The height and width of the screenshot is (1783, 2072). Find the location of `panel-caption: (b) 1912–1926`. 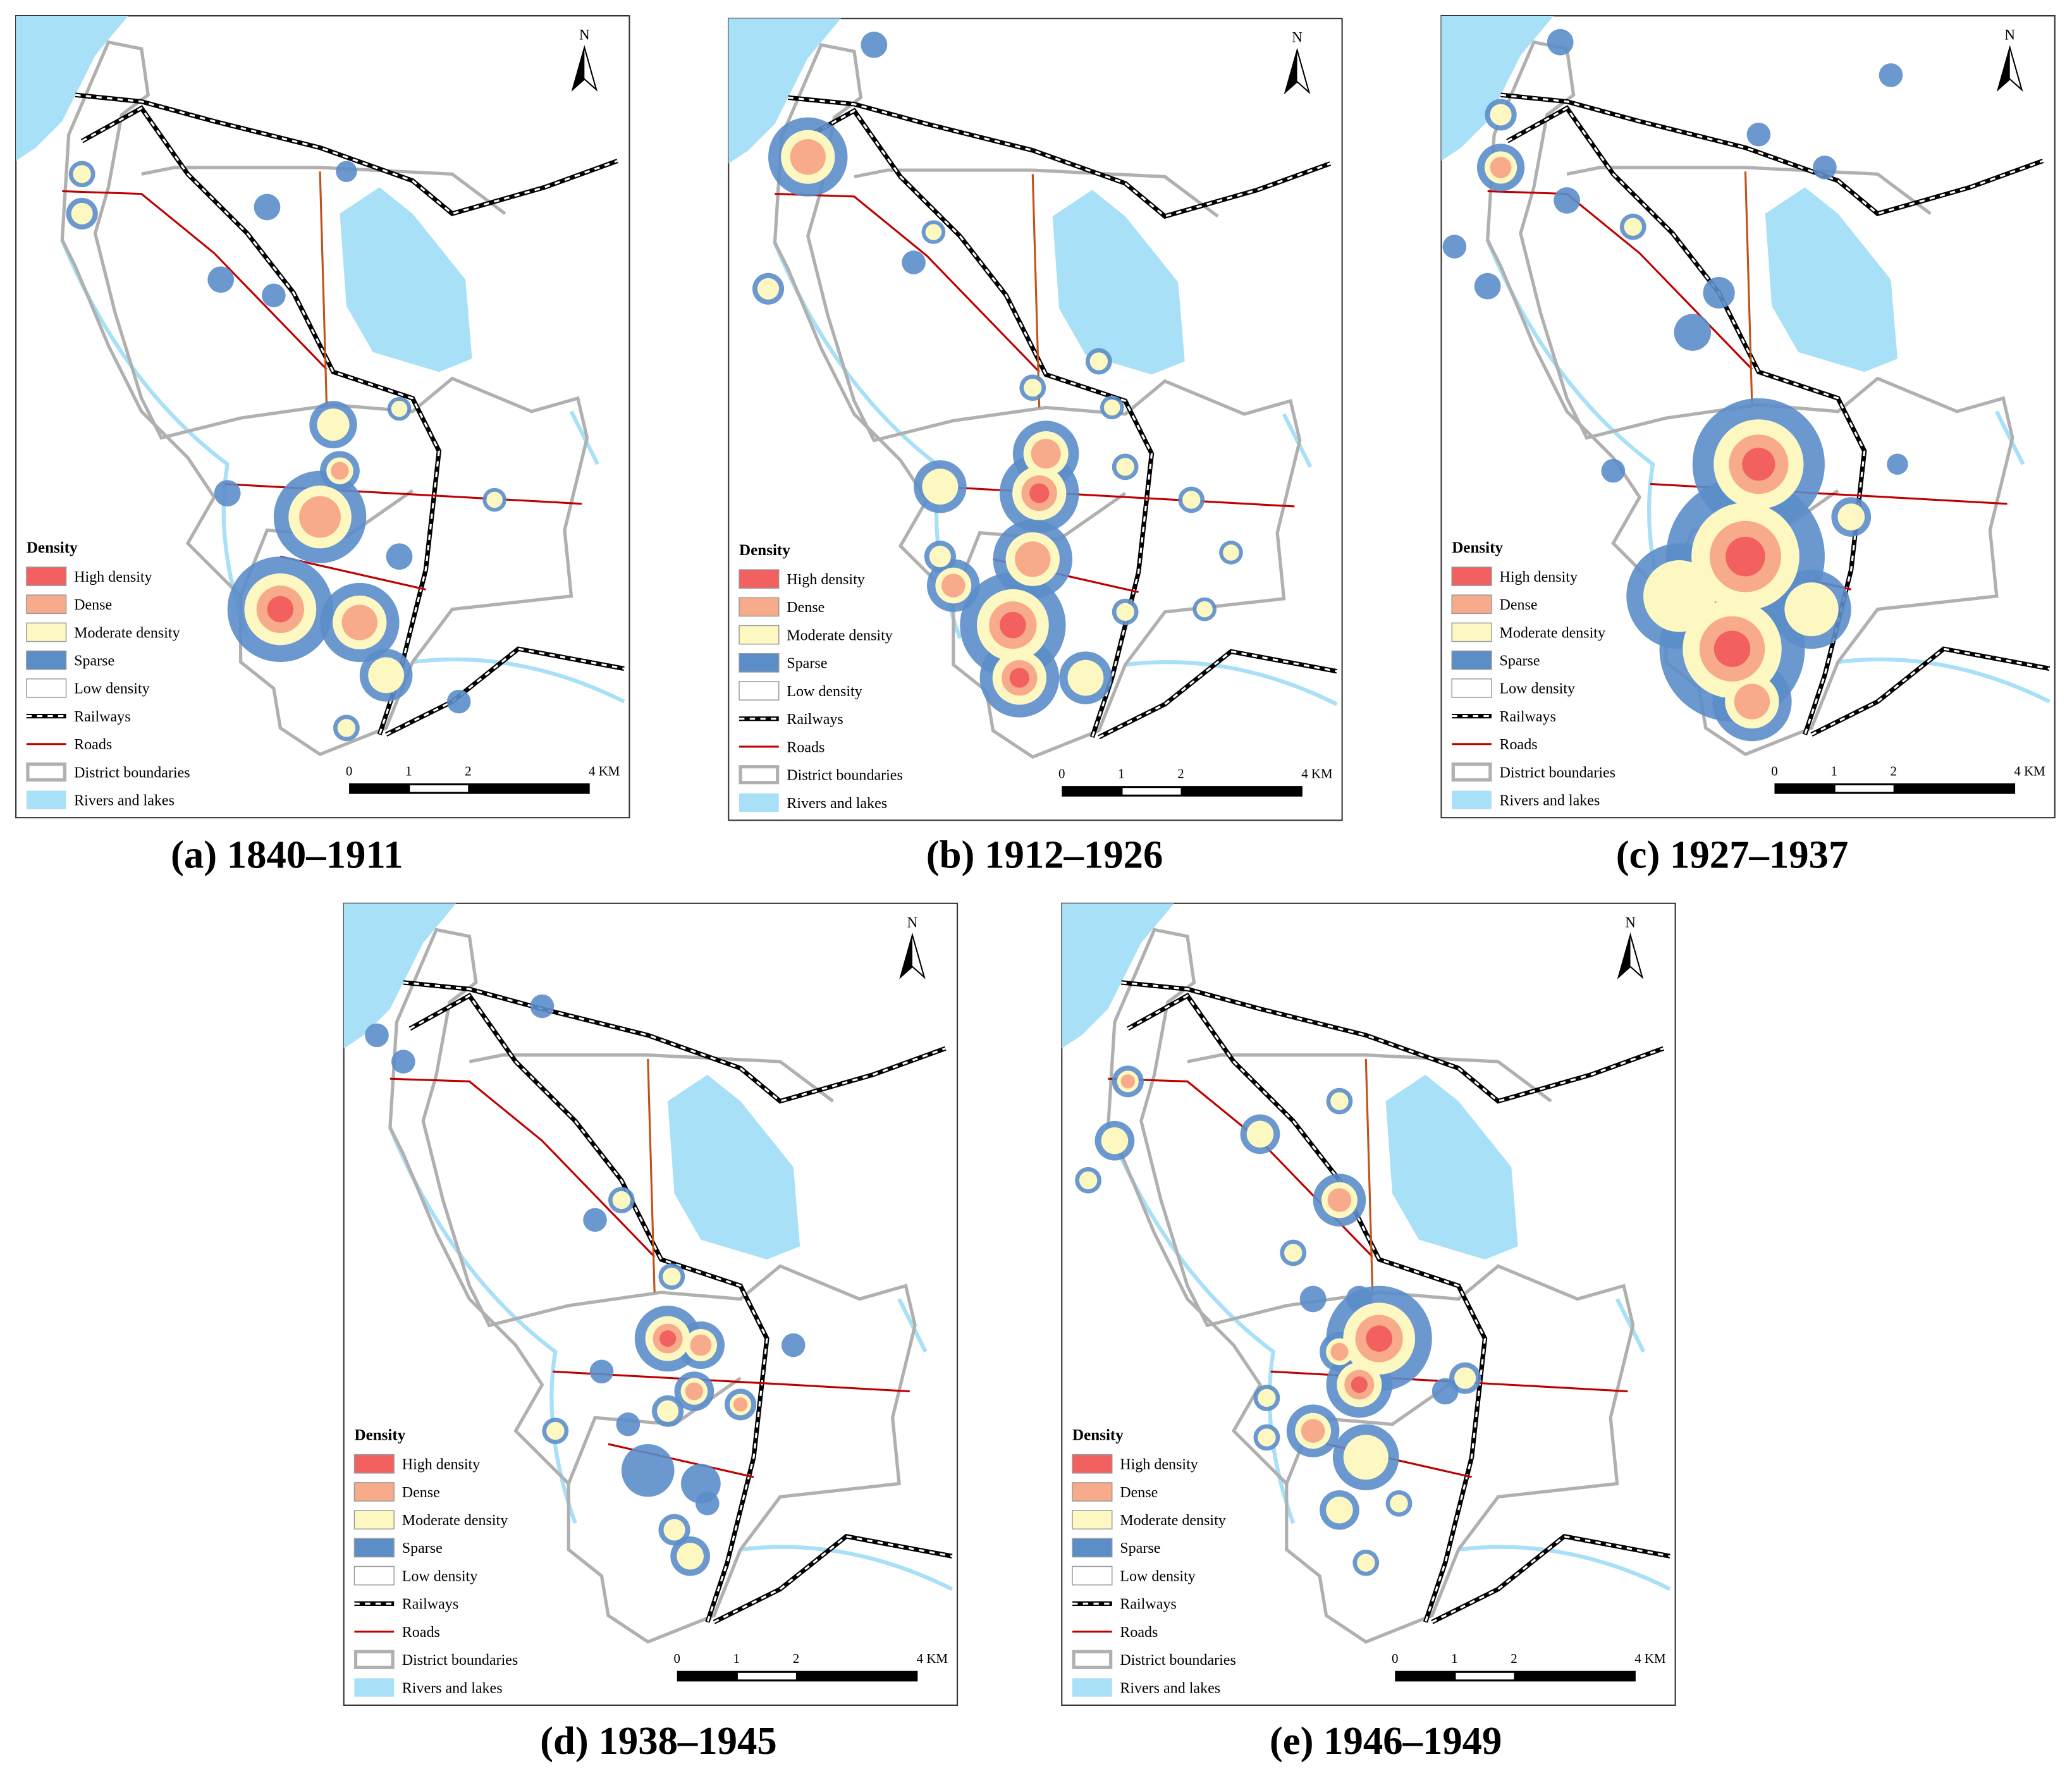

panel-caption: (b) 1912–1926 is located at coordinates (1044, 855).